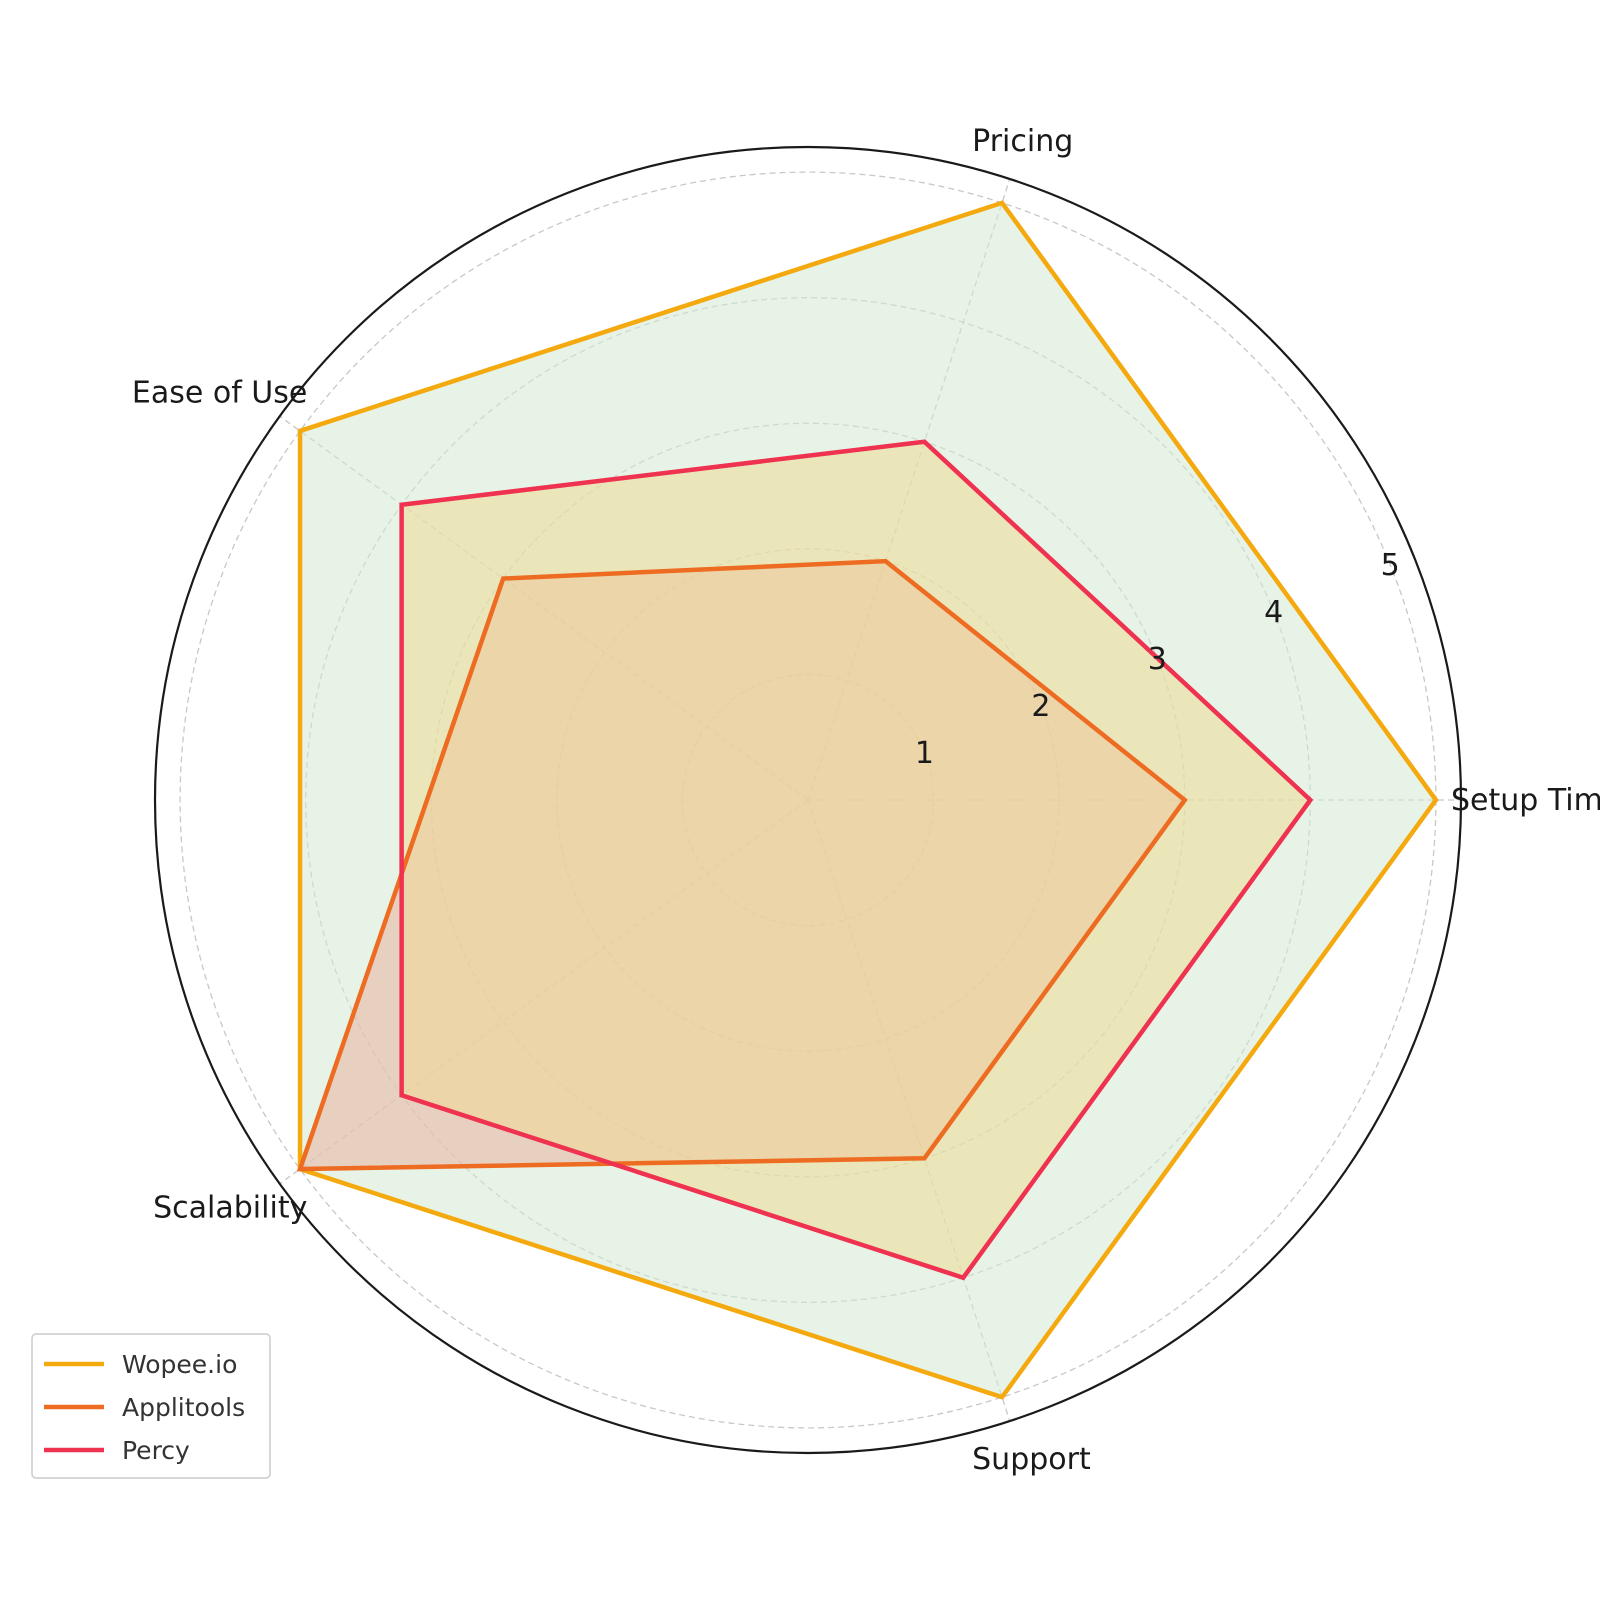  I want to click on legend: Wopee.io Applitools Percy, so click(151, 1406).